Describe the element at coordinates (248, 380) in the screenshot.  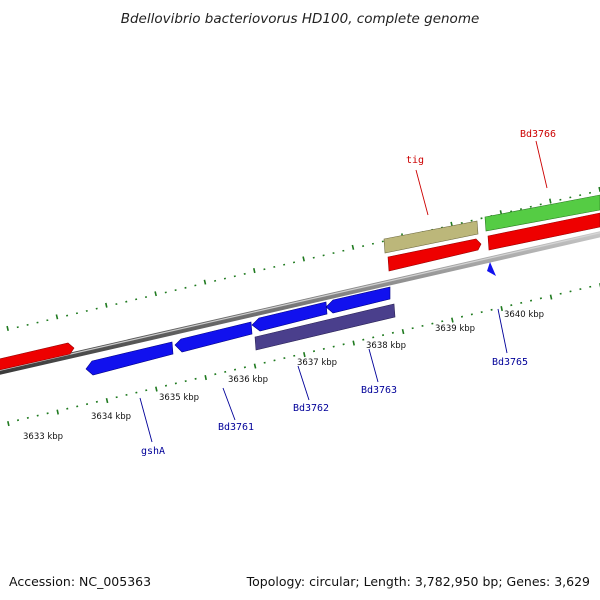
I see `kbp-label: 3636 kbp` at that location.